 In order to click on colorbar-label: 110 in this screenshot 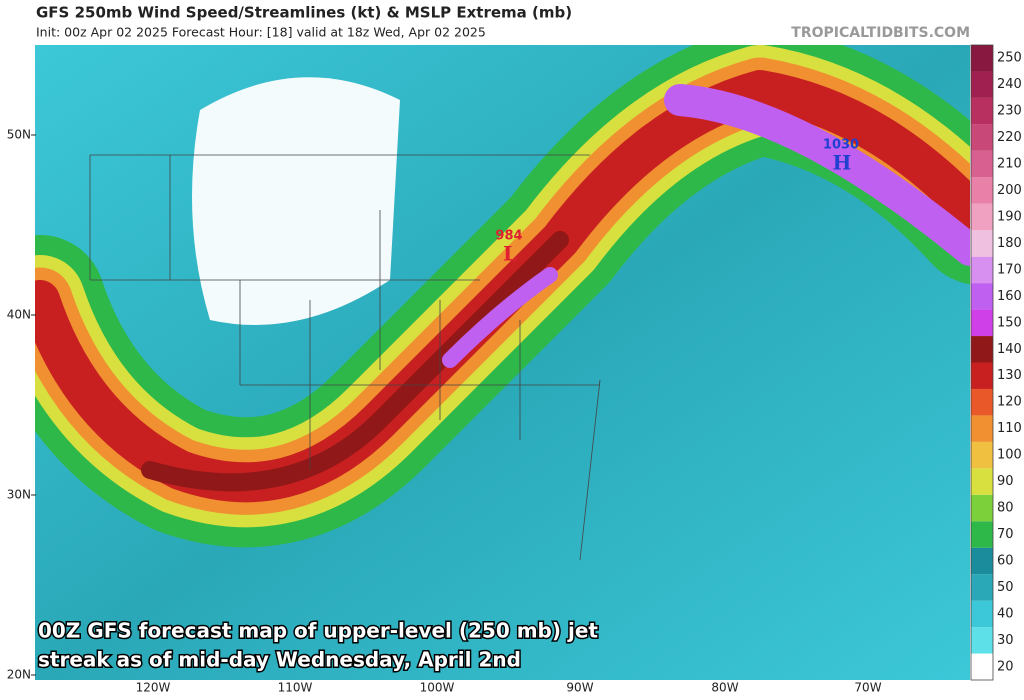, I will do `click(1009, 428)`.